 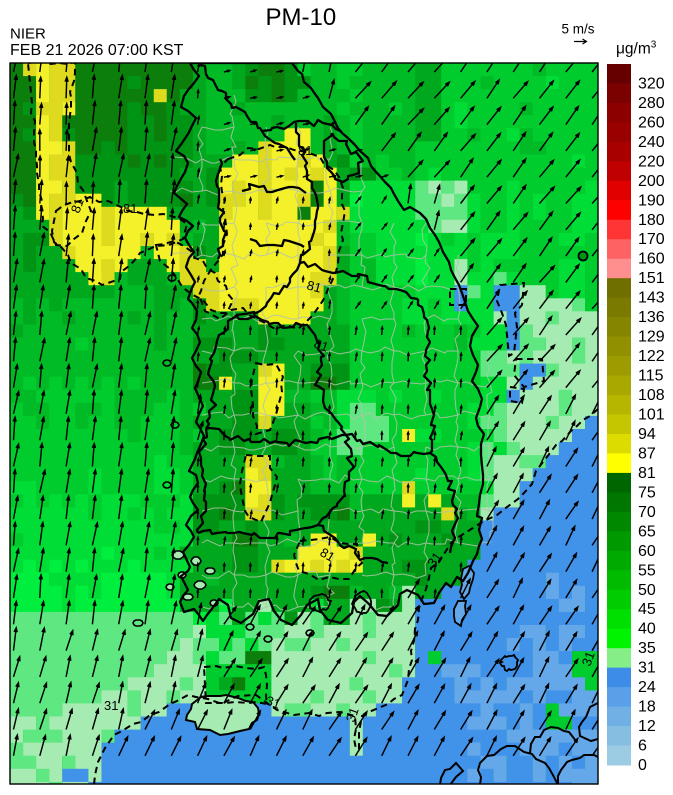 What do you see at coordinates (647, 512) in the screenshot?
I see `svg-text: 70` at bounding box center [647, 512].